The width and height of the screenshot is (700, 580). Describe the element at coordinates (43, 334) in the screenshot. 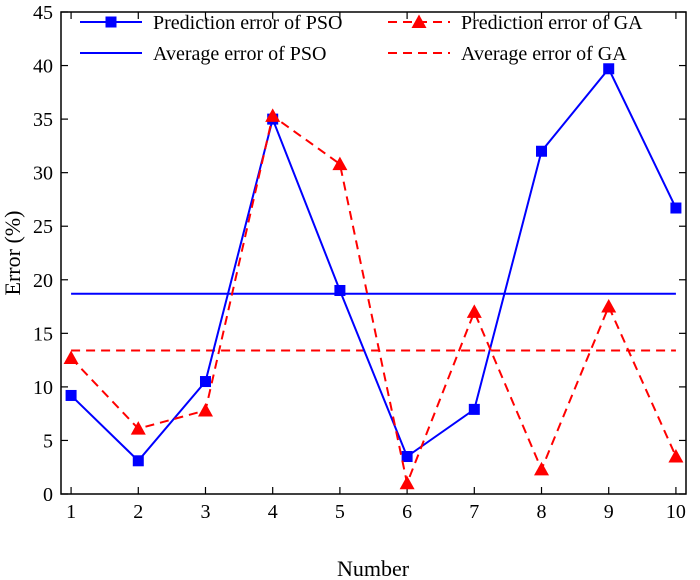

I see `y-tick-label: 15` at that location.